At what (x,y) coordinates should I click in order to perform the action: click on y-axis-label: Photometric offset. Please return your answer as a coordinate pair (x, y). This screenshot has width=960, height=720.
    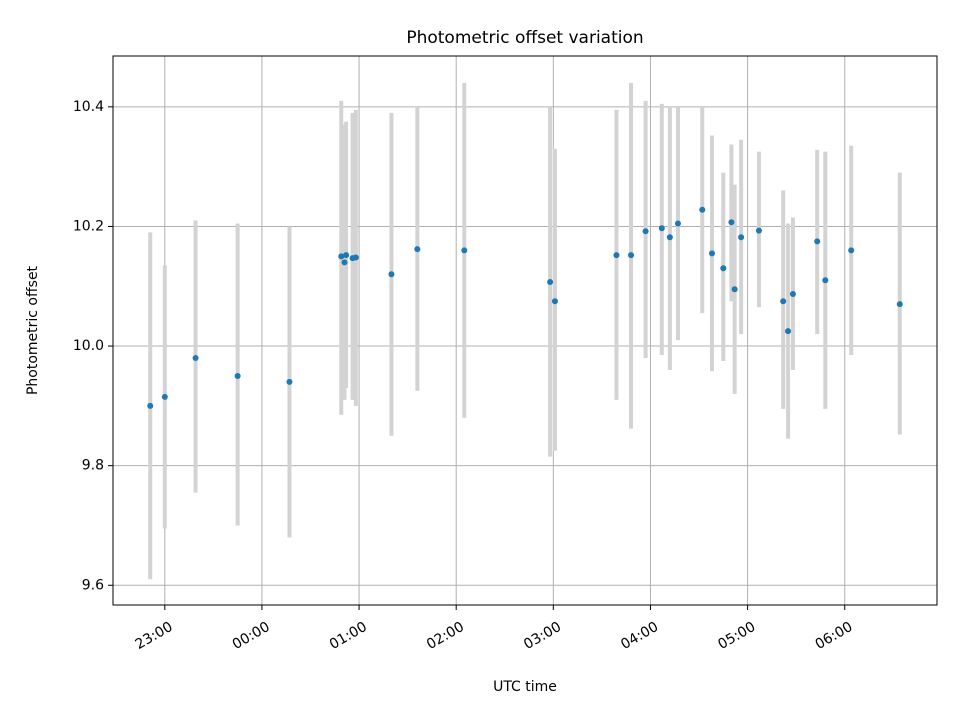
    Looking at the image, I should click on (33, 330).